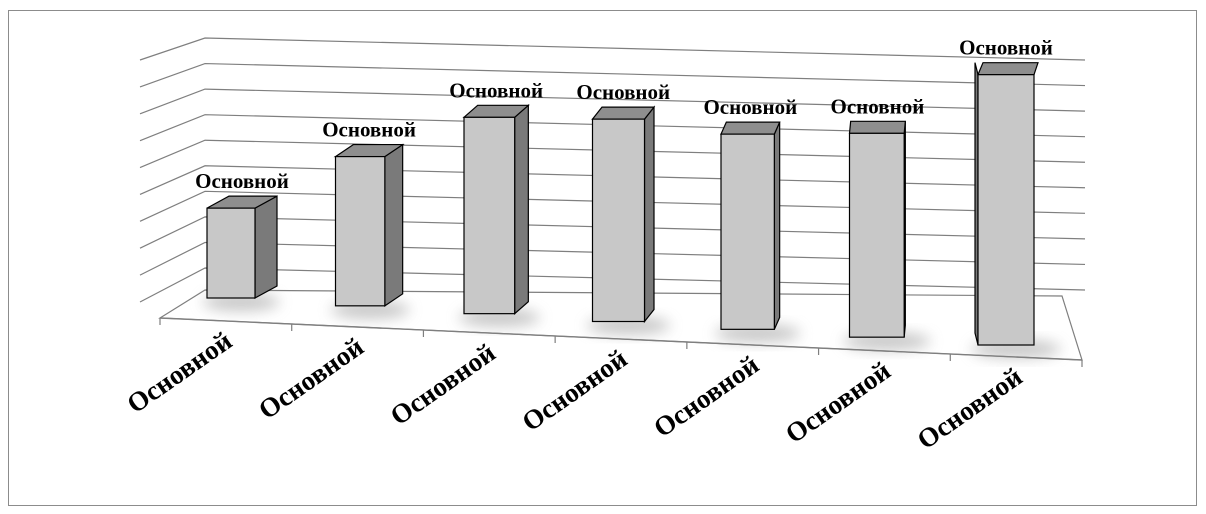 The height and width of the screenshot is (514, 1206). What do you see at coordinates (621, 339) in the screenshot?
I see `x-axis-line` at bounding box center [621, 339].